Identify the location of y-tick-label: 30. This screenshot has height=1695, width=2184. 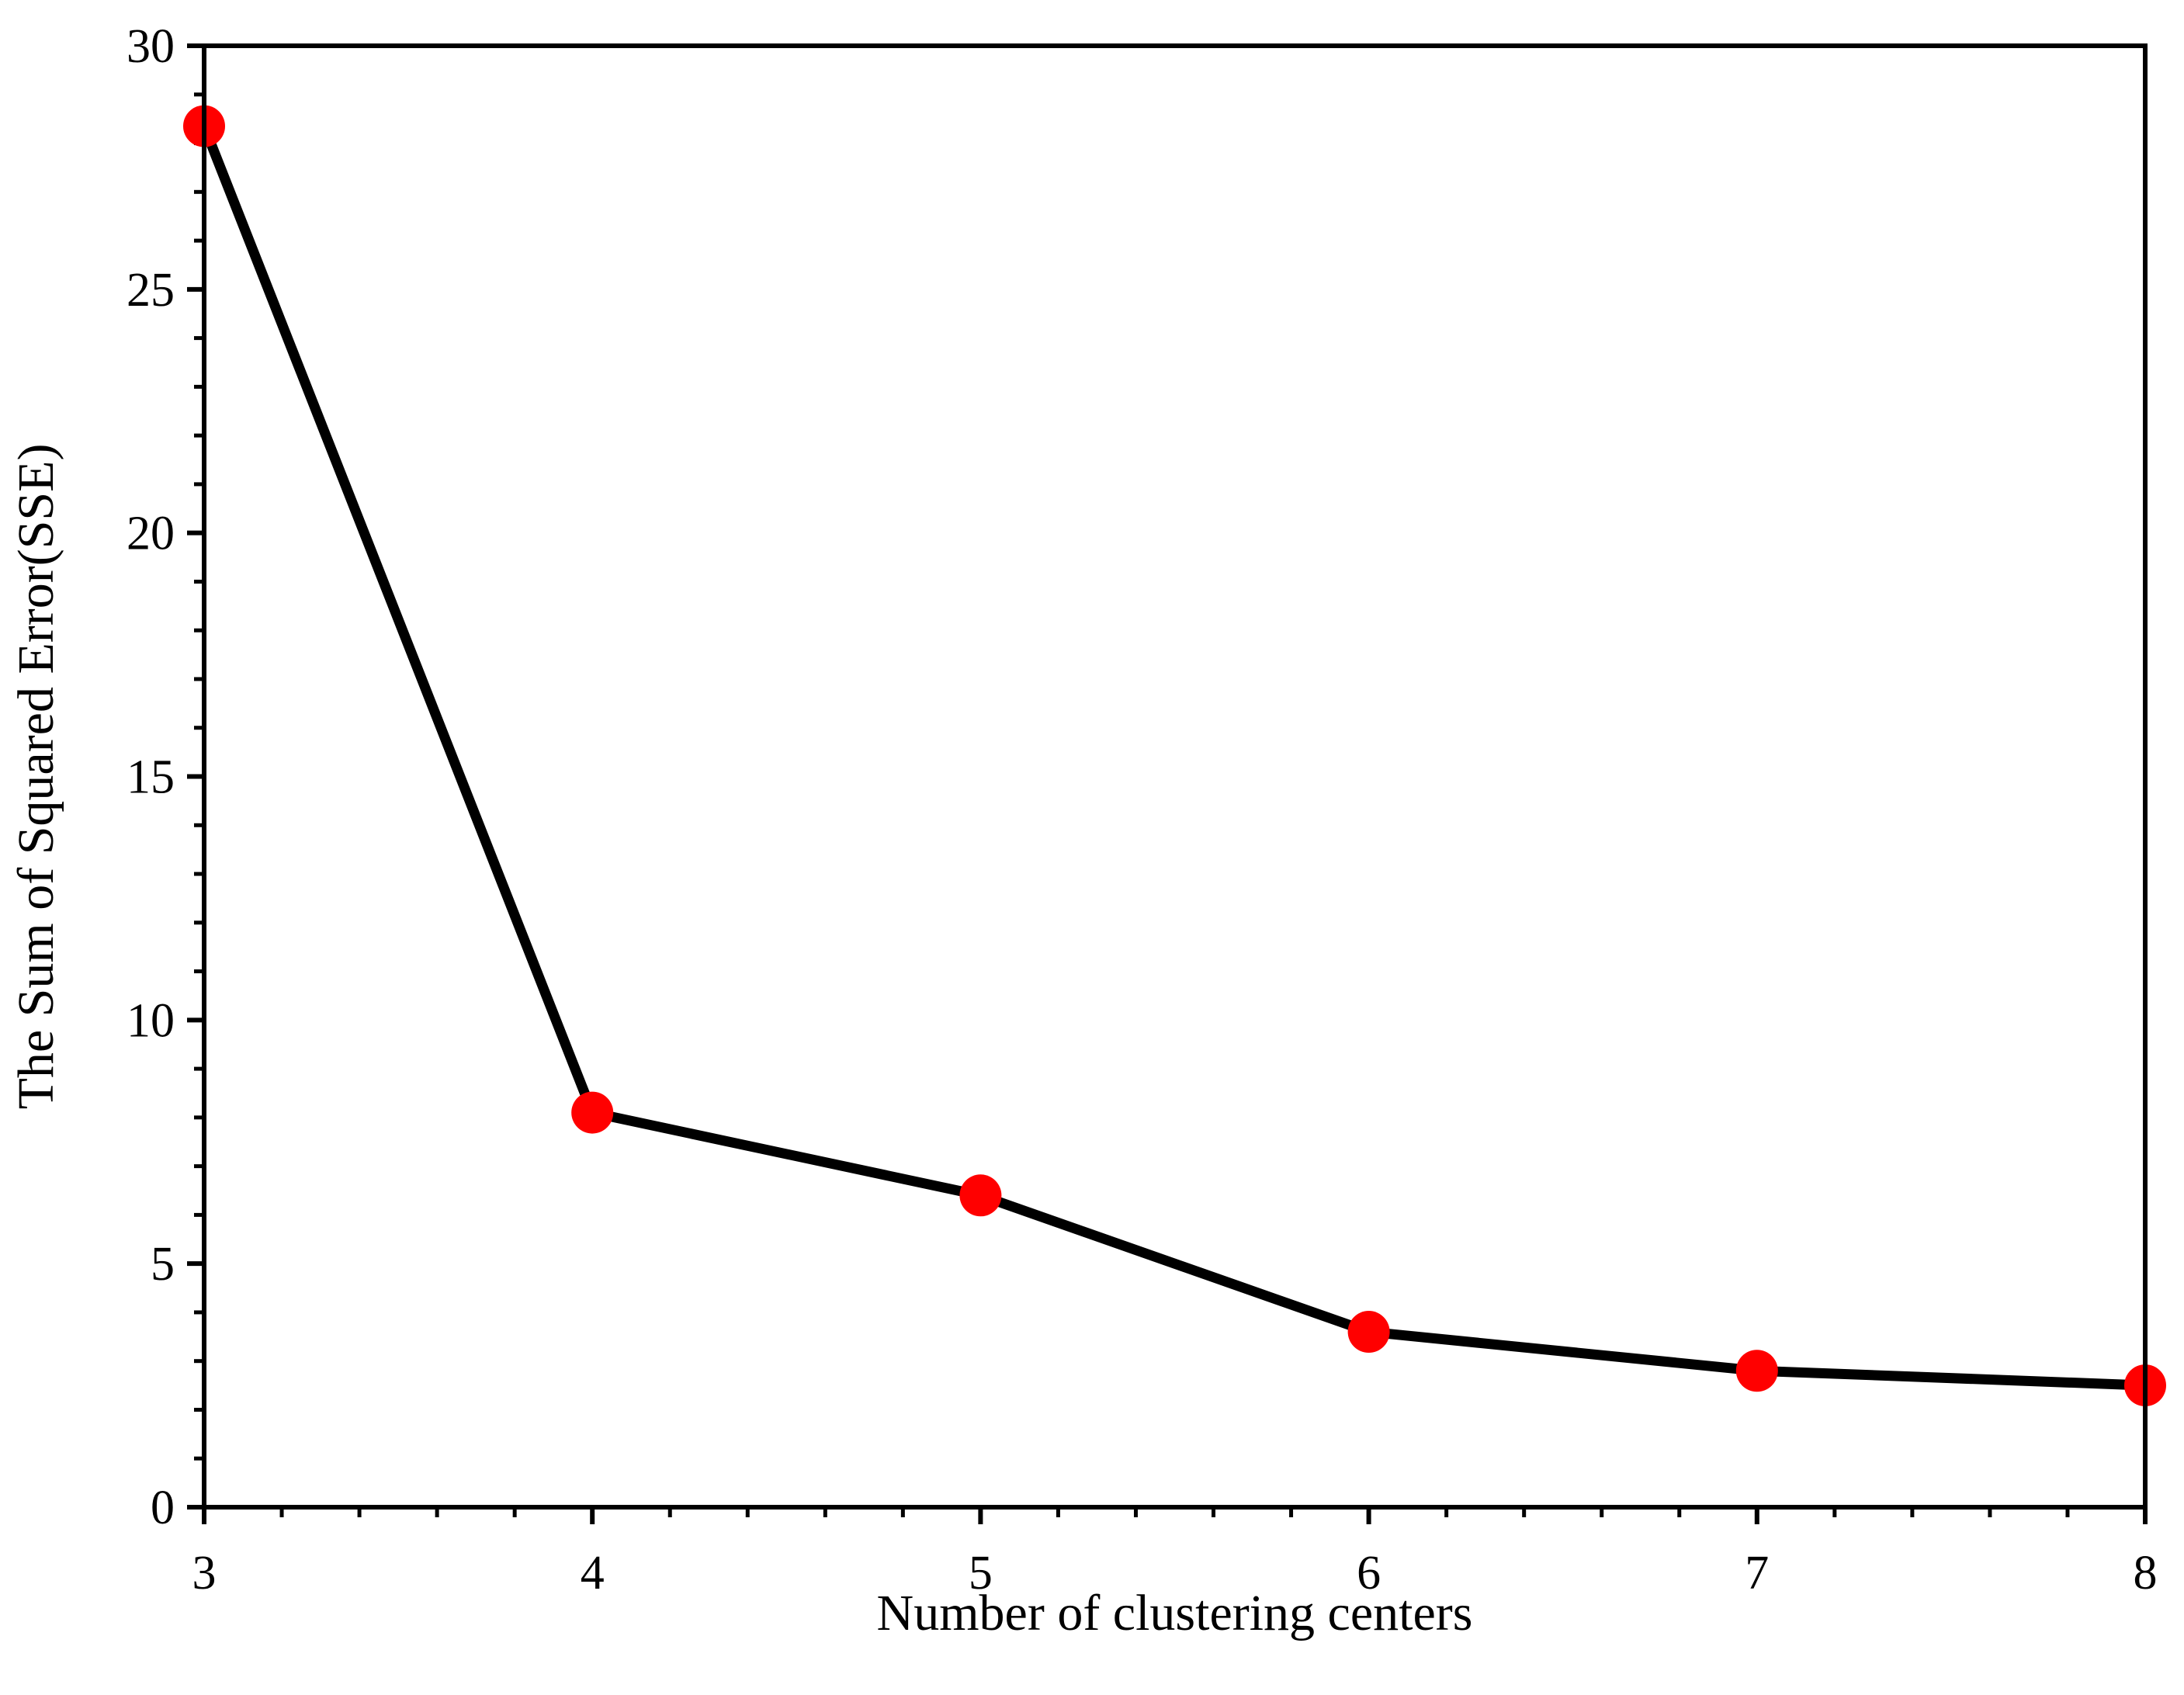
(151, 46).